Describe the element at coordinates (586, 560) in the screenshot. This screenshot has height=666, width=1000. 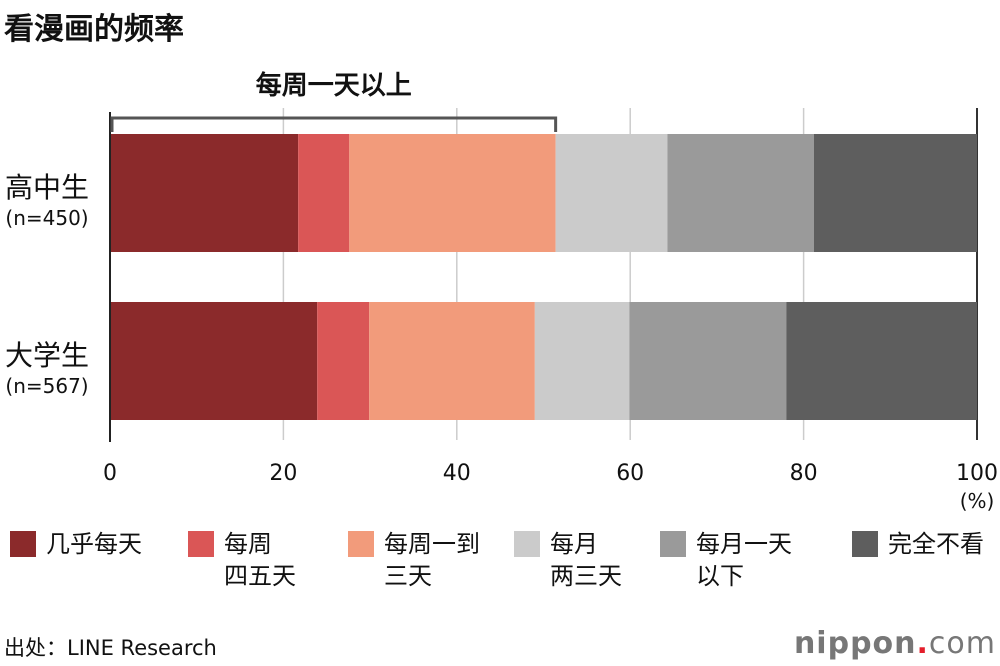
I see `legend-label: 每月 两三天` at that location.